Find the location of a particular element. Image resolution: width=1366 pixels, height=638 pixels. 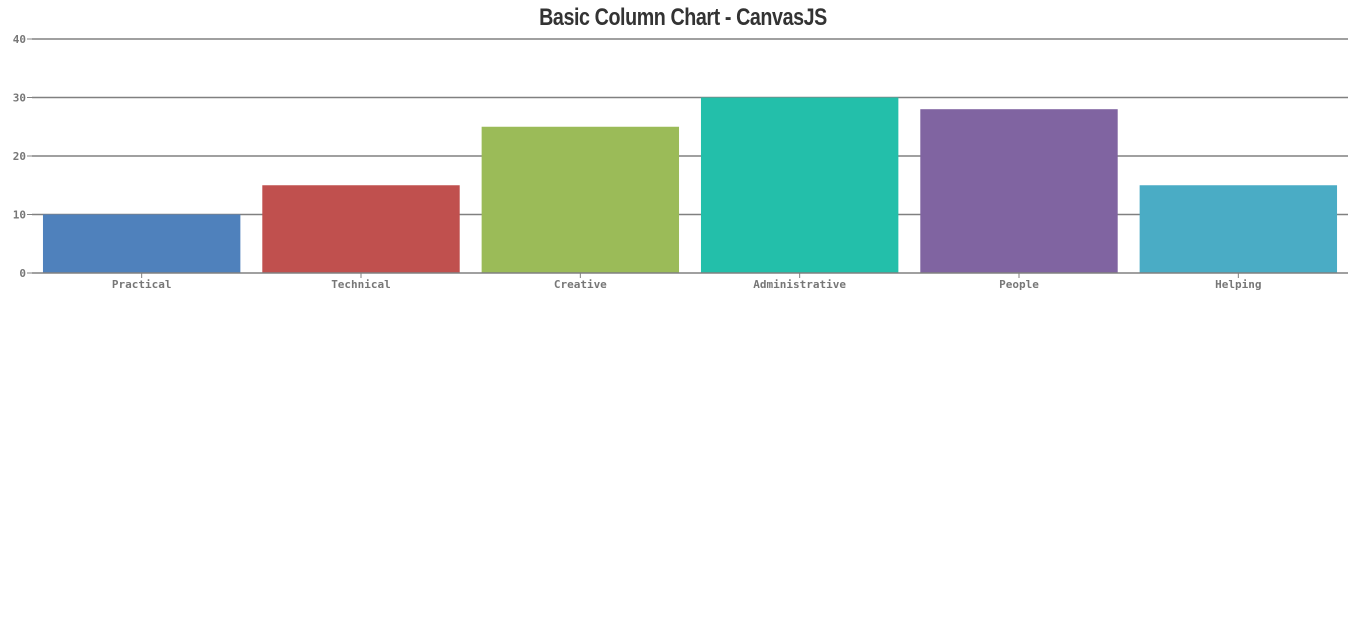

bar-practical is located at coordinates (141, 243).